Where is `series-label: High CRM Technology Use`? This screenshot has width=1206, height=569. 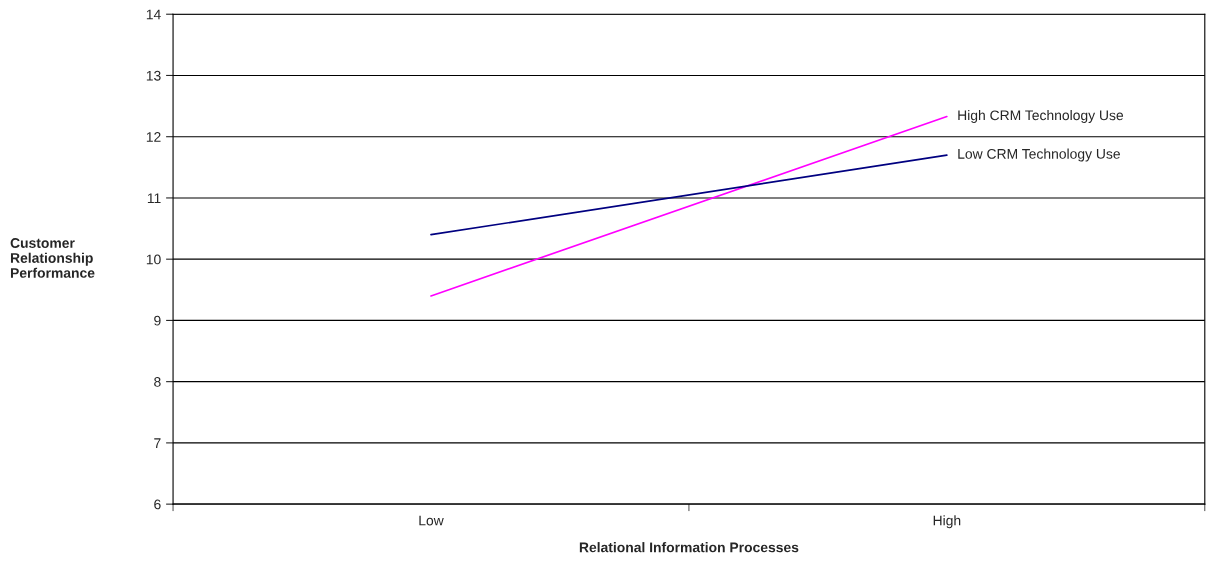
series-label: High CRM Technology Use is located at coordinates (1041, 116).